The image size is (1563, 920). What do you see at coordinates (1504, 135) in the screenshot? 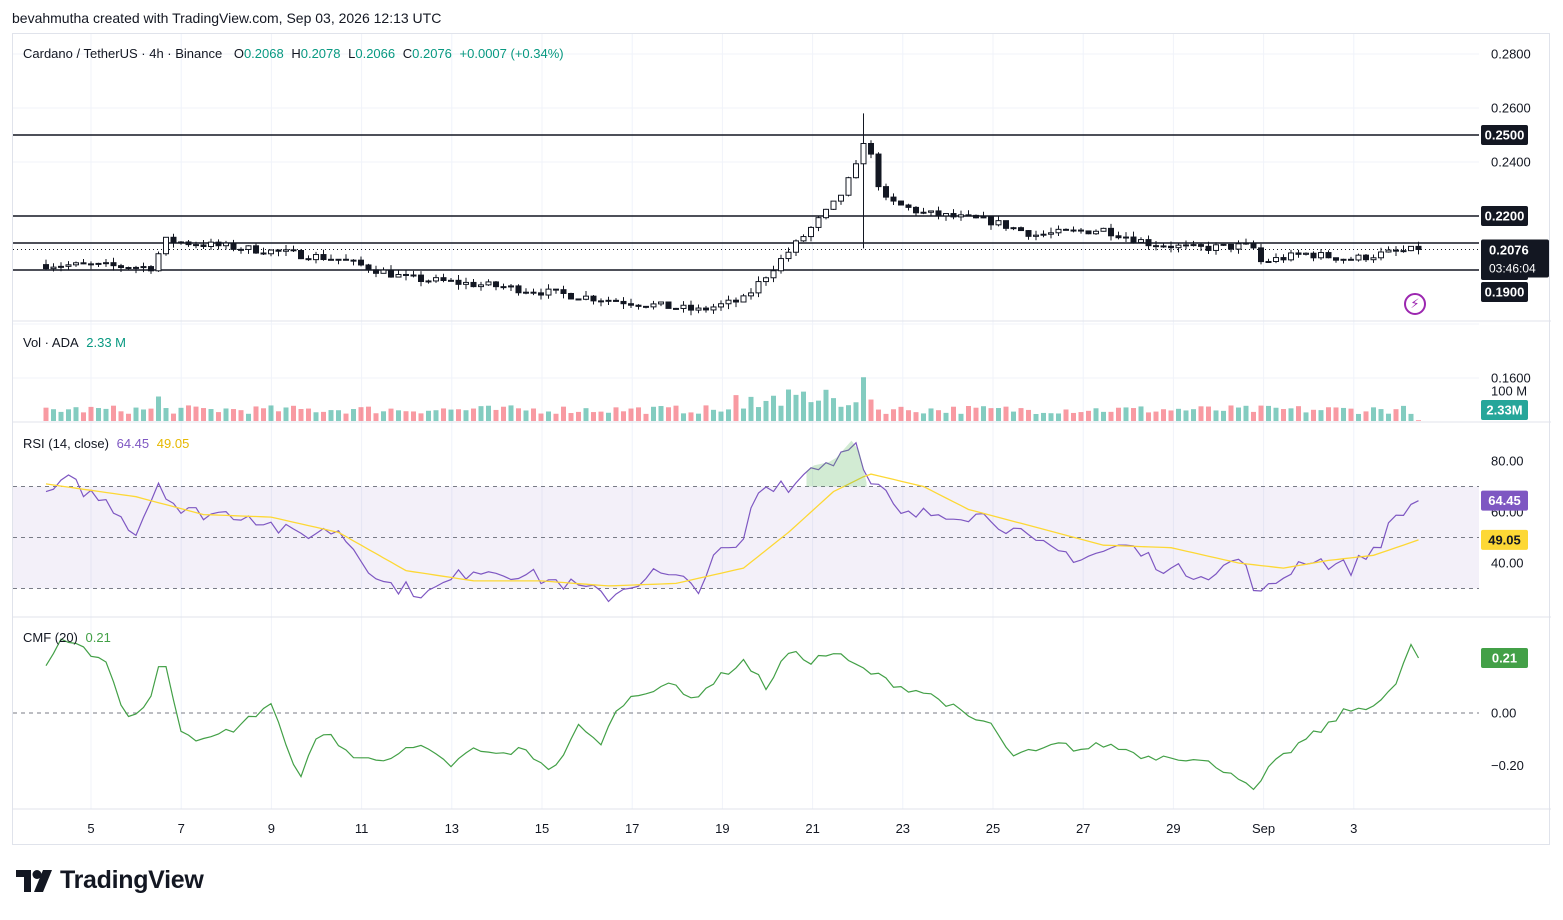
I see `level-tag-bg` at bounding box center [1504, 135].